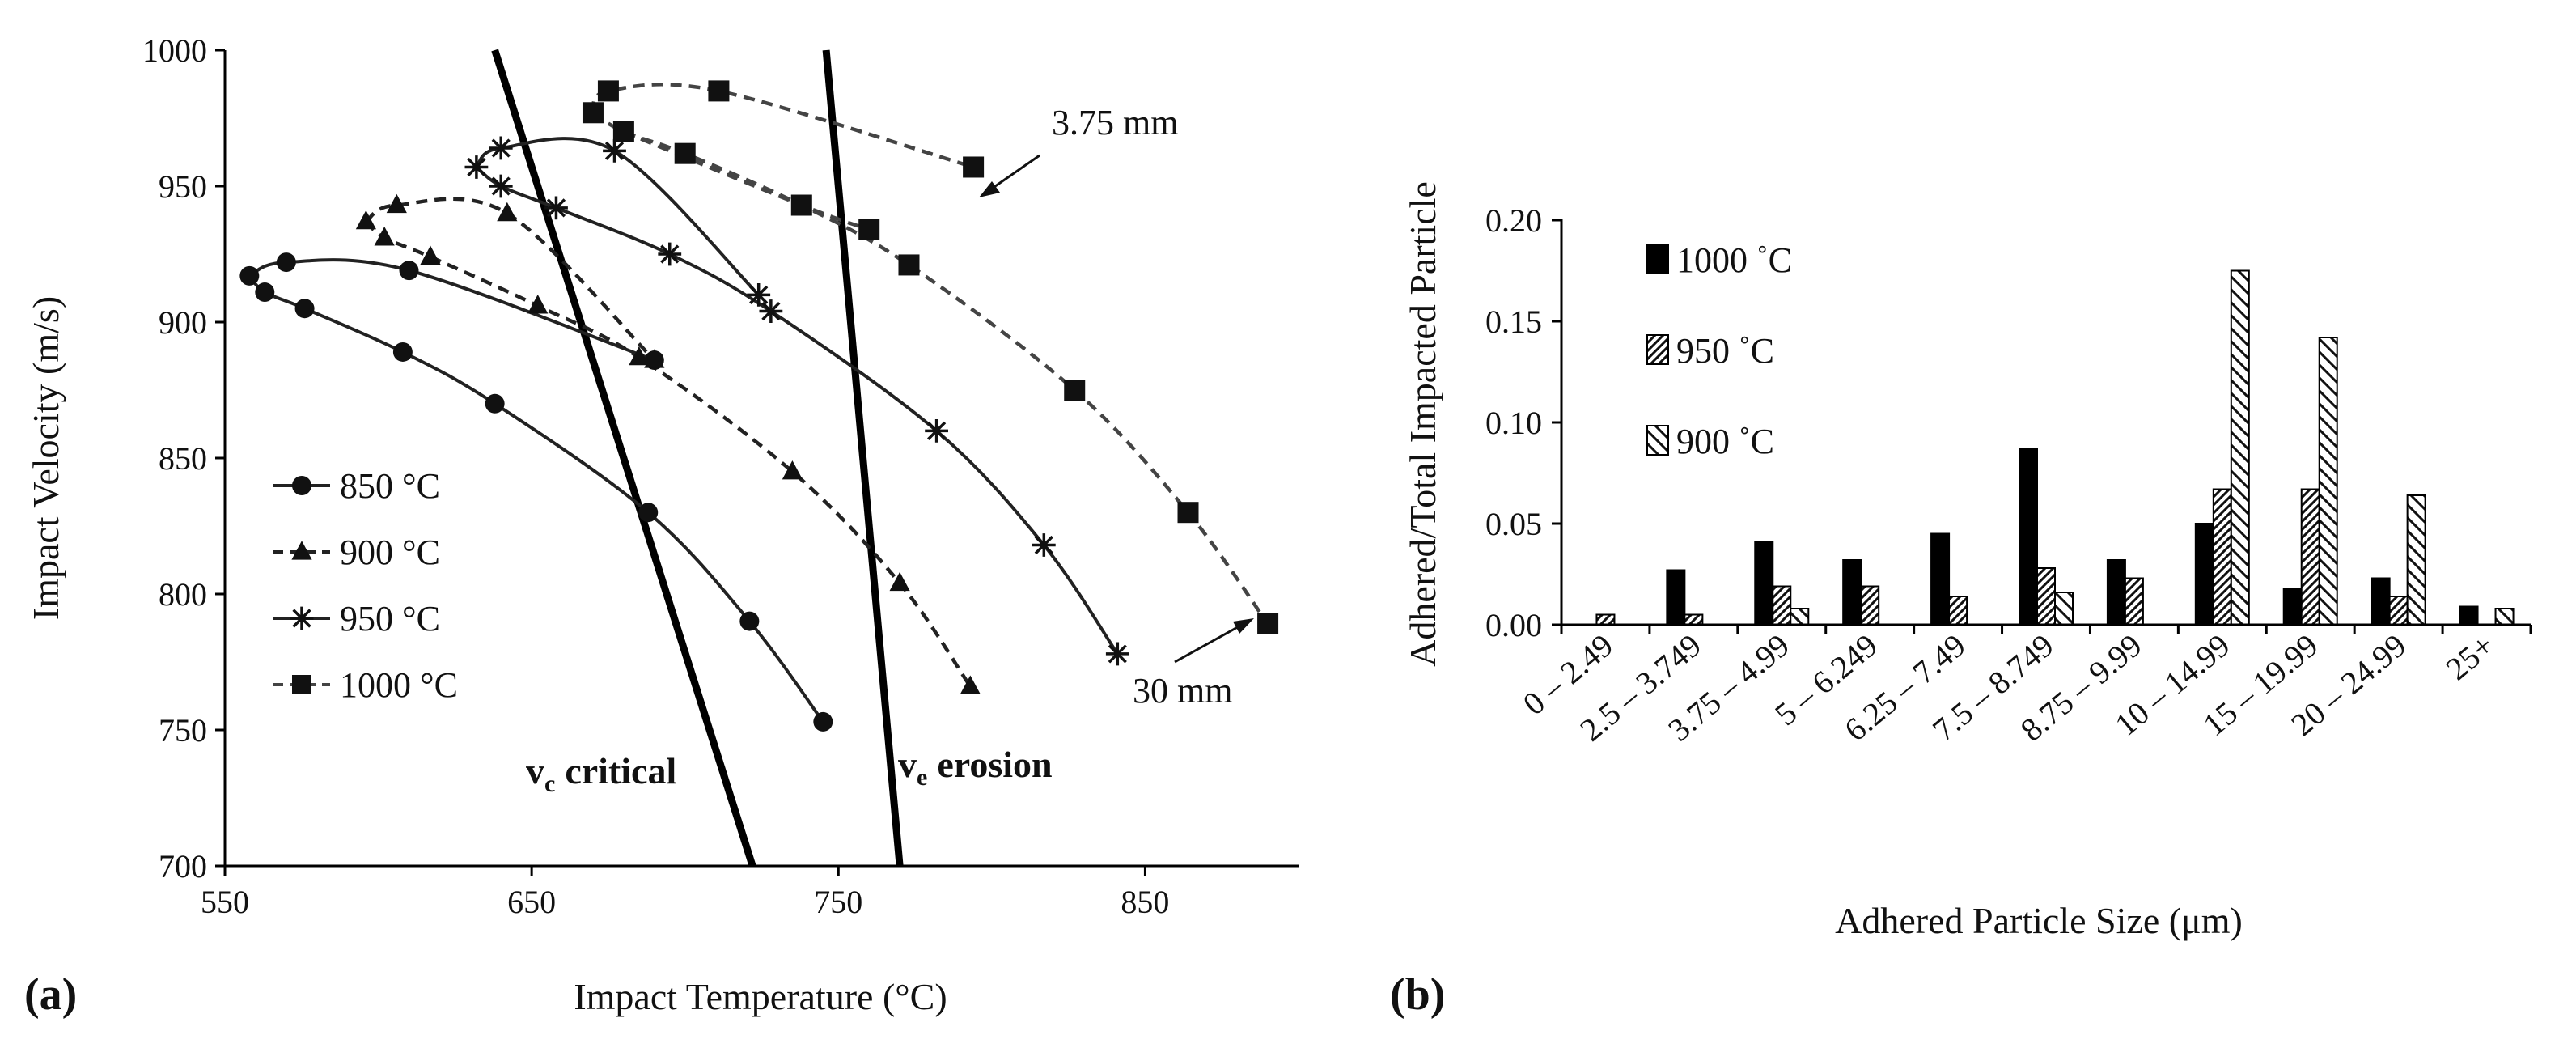  I want to click on markers-1000-c, so click(930, 357).